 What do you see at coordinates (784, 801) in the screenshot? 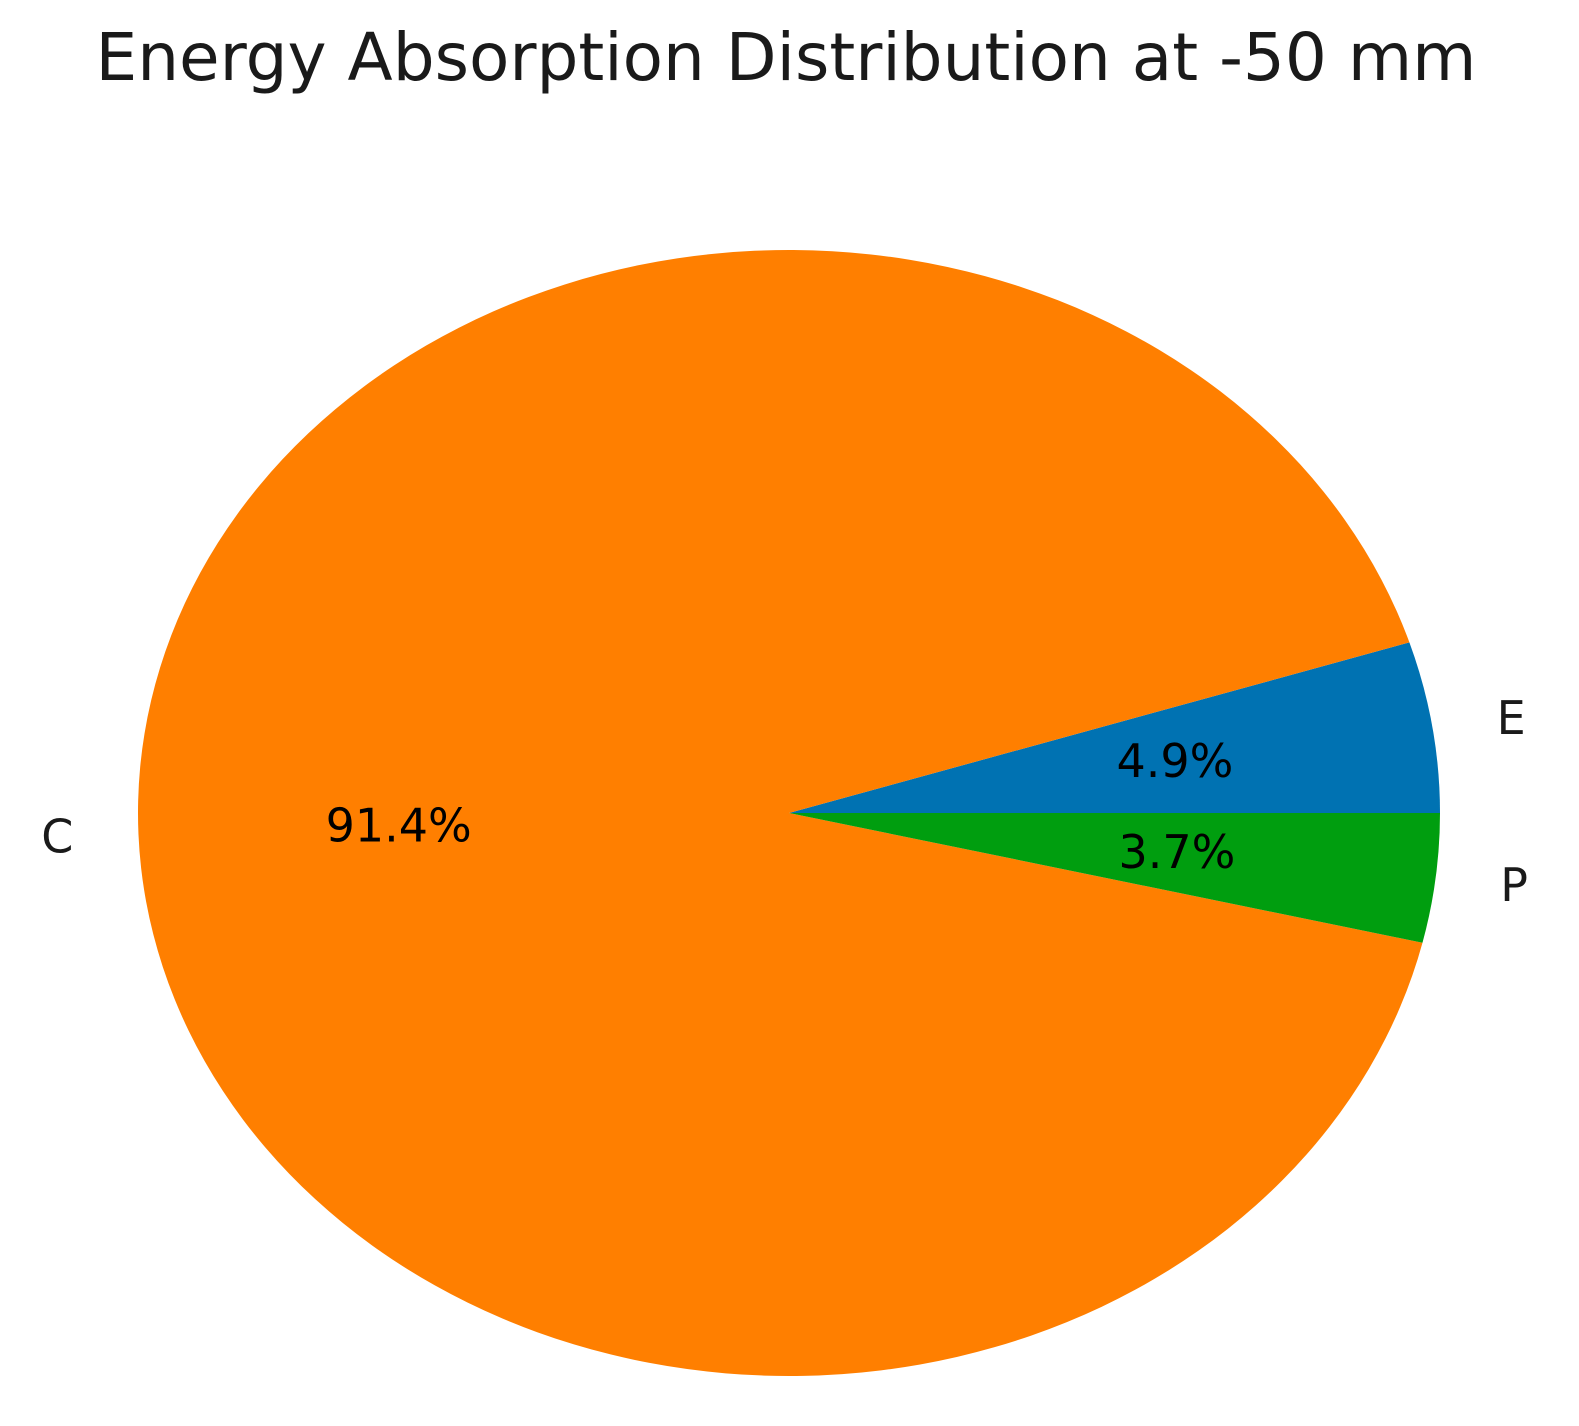
I see `pie-labels: E 4.9% C 91.4% P 3.7%` at bounding box center [784, 801].